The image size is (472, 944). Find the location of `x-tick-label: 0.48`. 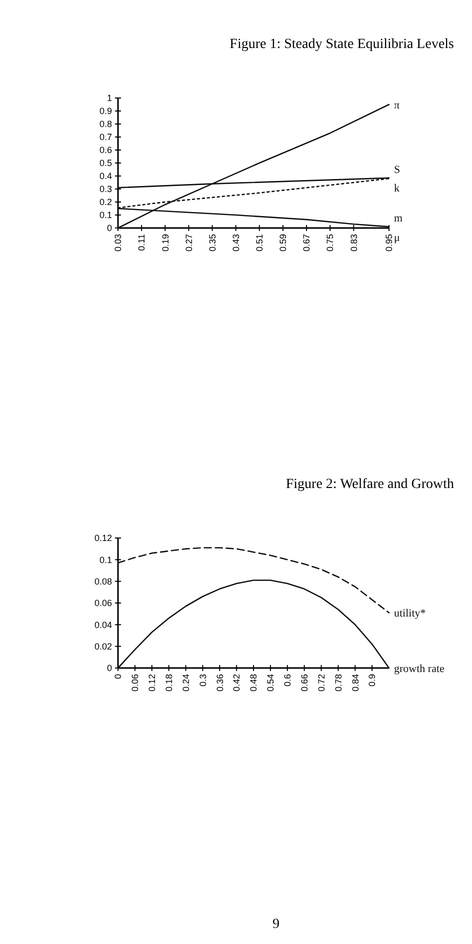

x-tick-label: 0.48 is located at coordinates (253, 683).